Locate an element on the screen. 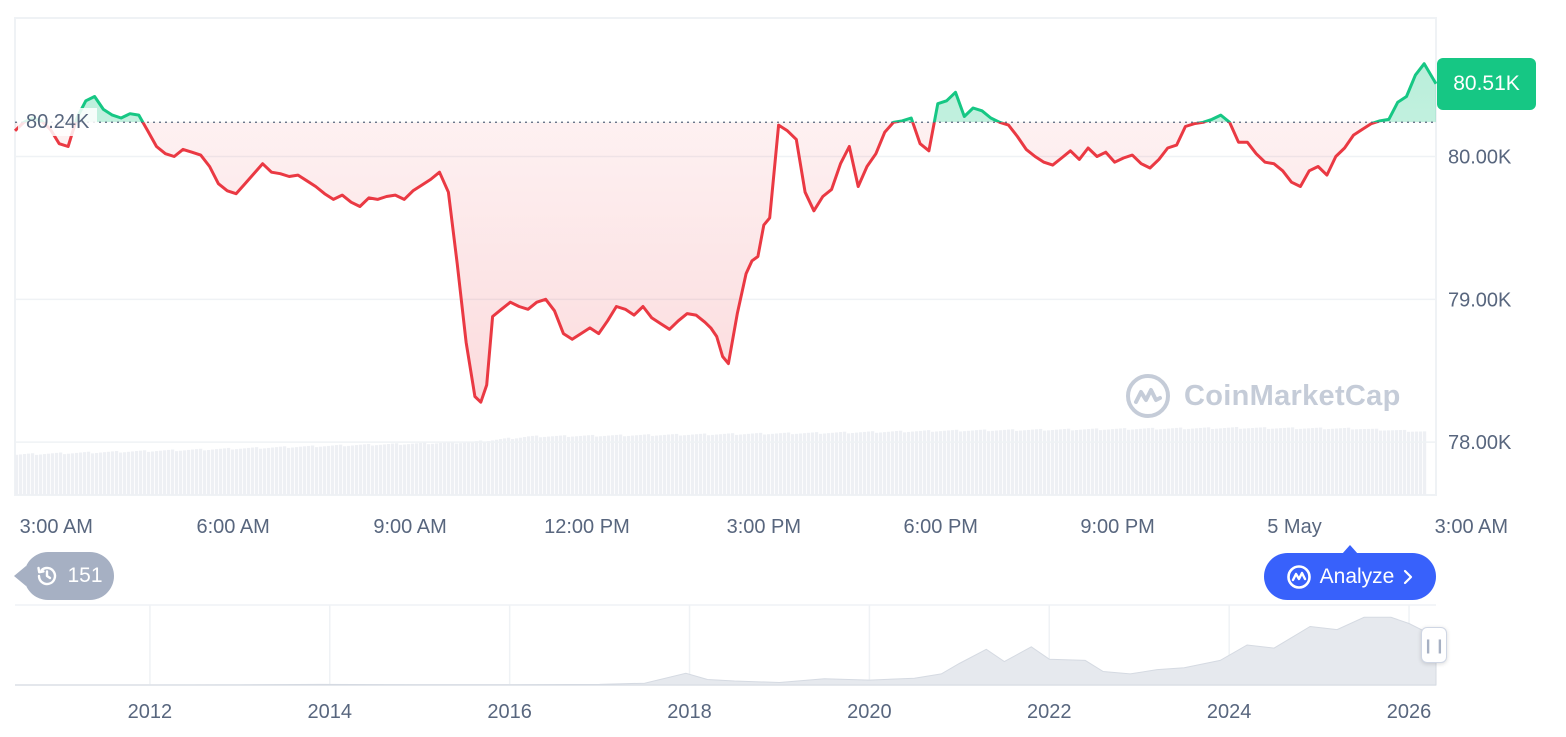  x-tick-label: 3:00 PM is located at coordinates (764, 527).